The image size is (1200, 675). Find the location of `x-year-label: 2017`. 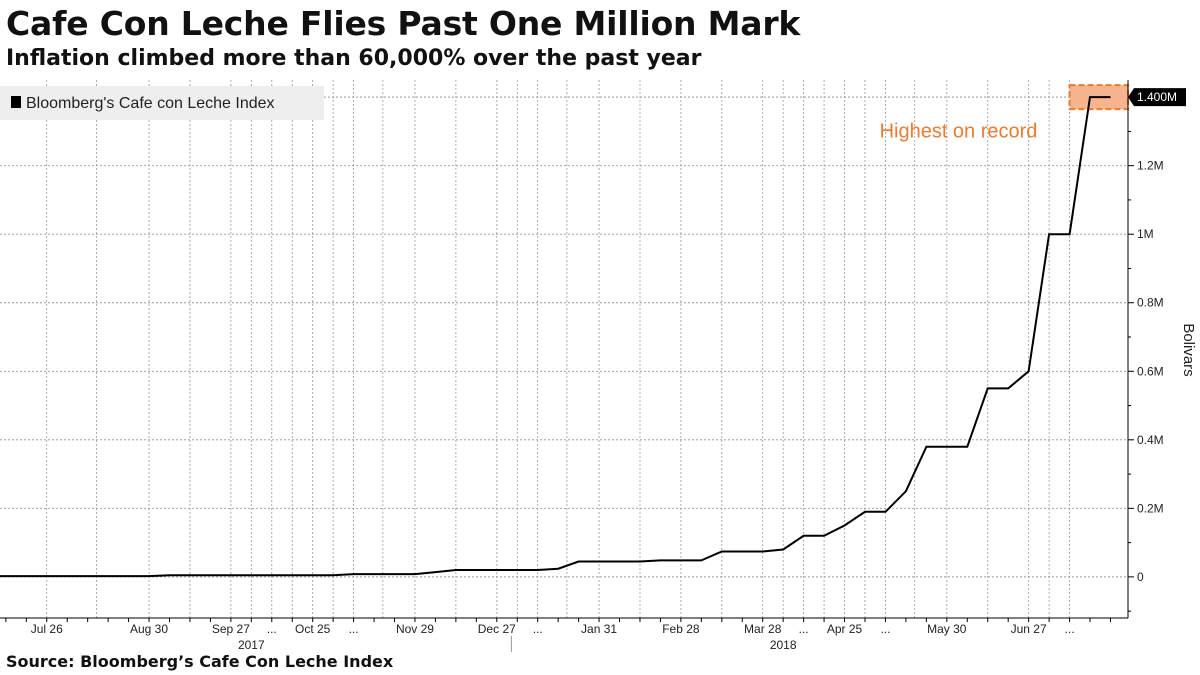

x-year-label: 2017 is located at coordinates (251, 645).